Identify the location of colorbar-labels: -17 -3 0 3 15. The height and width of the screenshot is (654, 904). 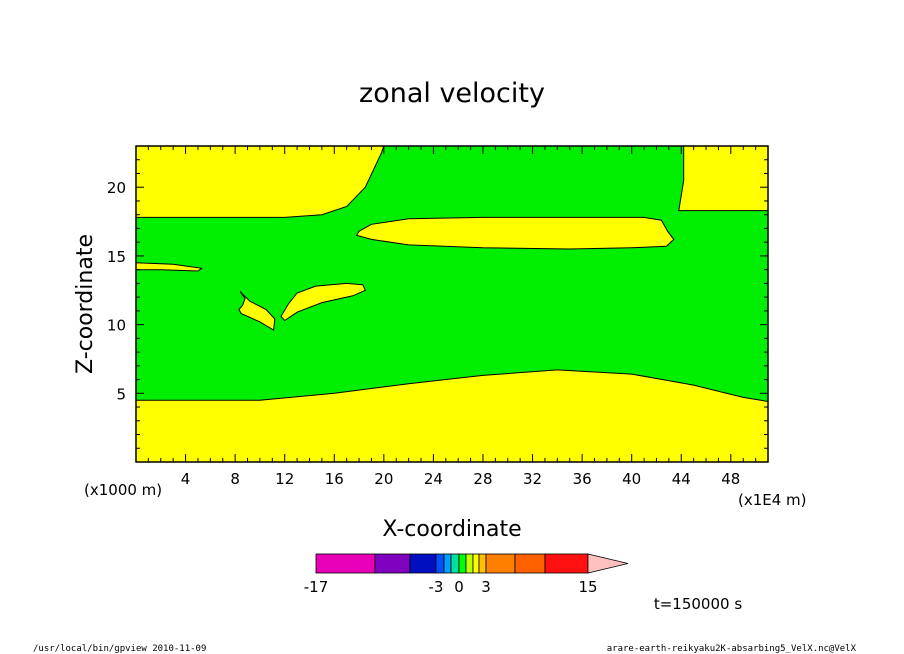
(451, 587).